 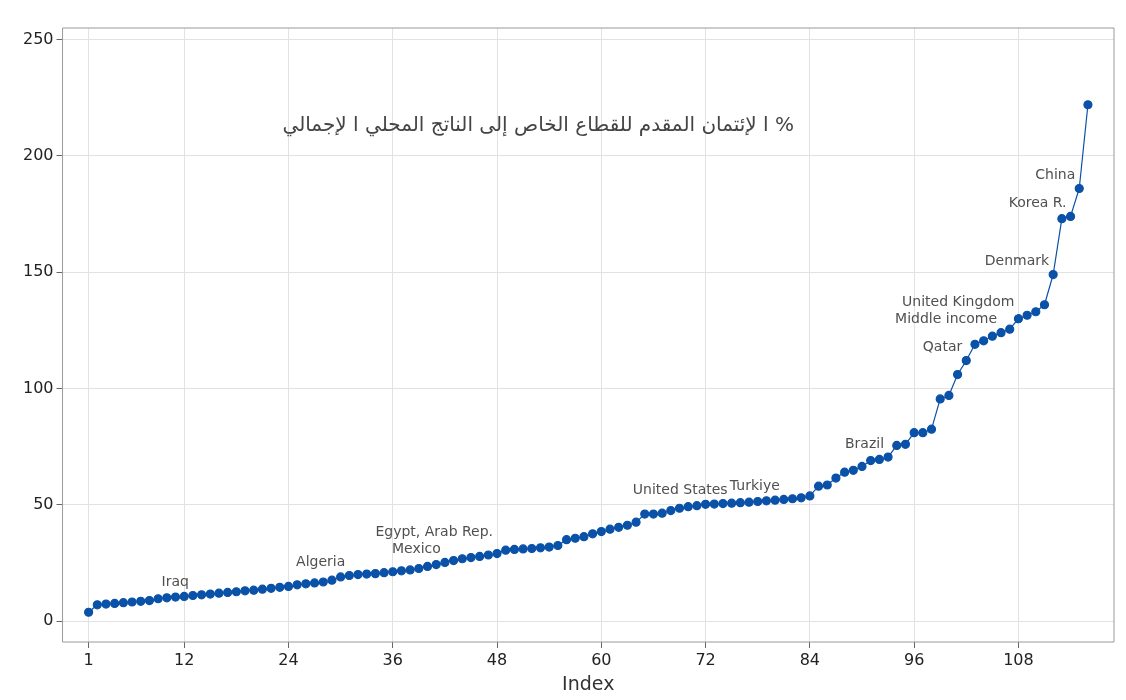 What do you see at coordinates (538, 125) in the screenshot?
I see `text: ا لإئتمان المقدم للقطاع الخاص إلى الناتج المحلي ا لإجمالي %` at bounding box center [538, 125].